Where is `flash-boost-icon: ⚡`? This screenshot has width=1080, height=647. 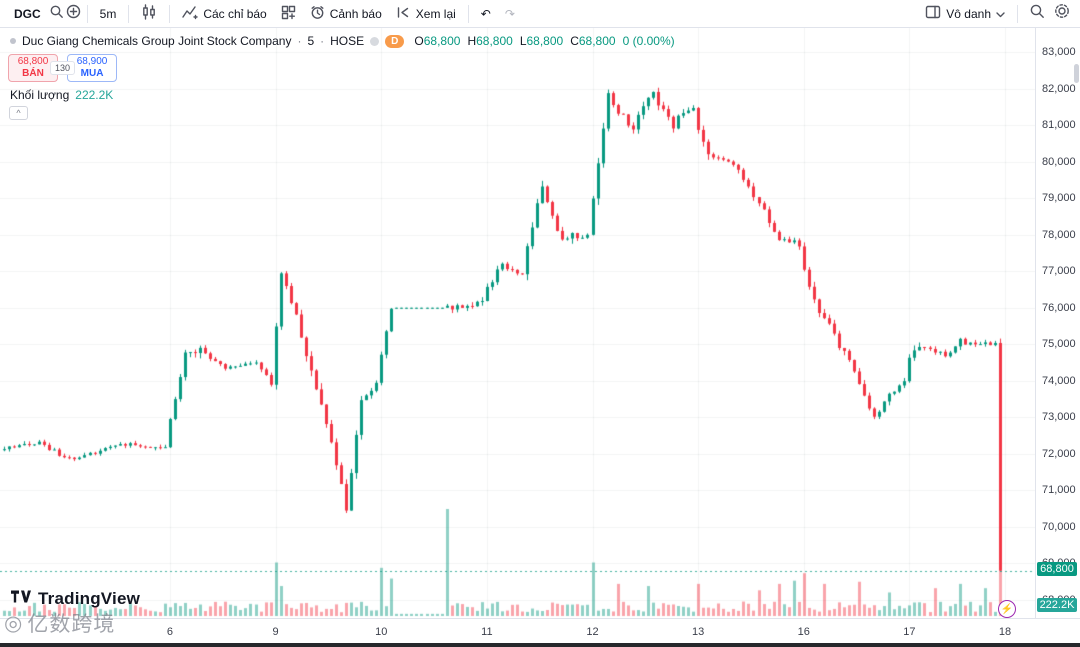 flash-boost-icon: ⚡ is located at coordinates (1007, 609).